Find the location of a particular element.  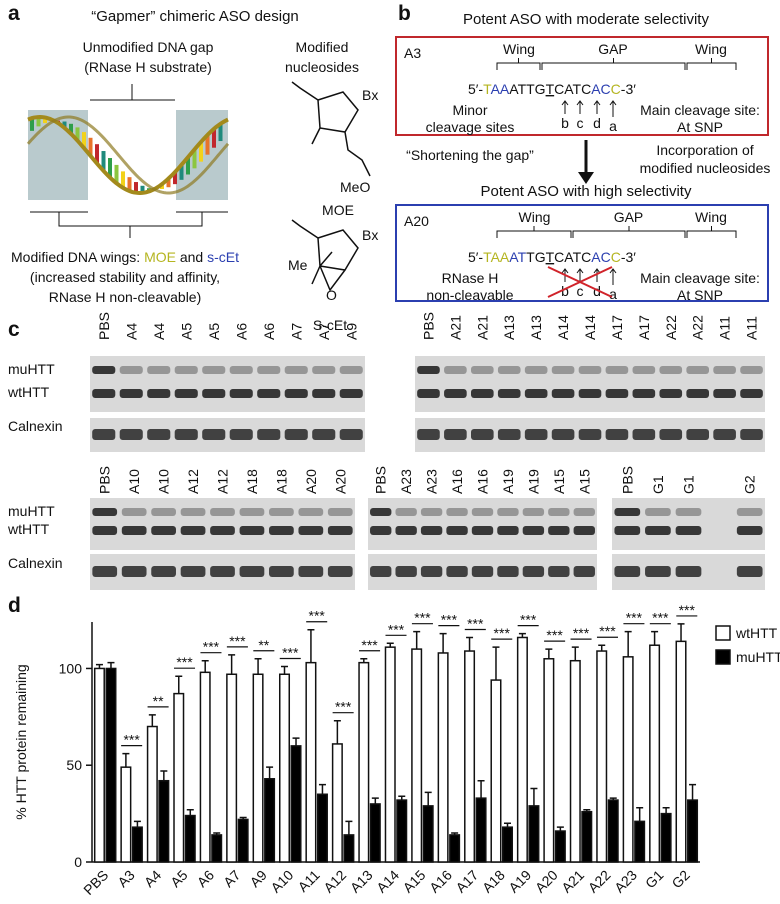

scet-structure is located at coordinates (325, 255).